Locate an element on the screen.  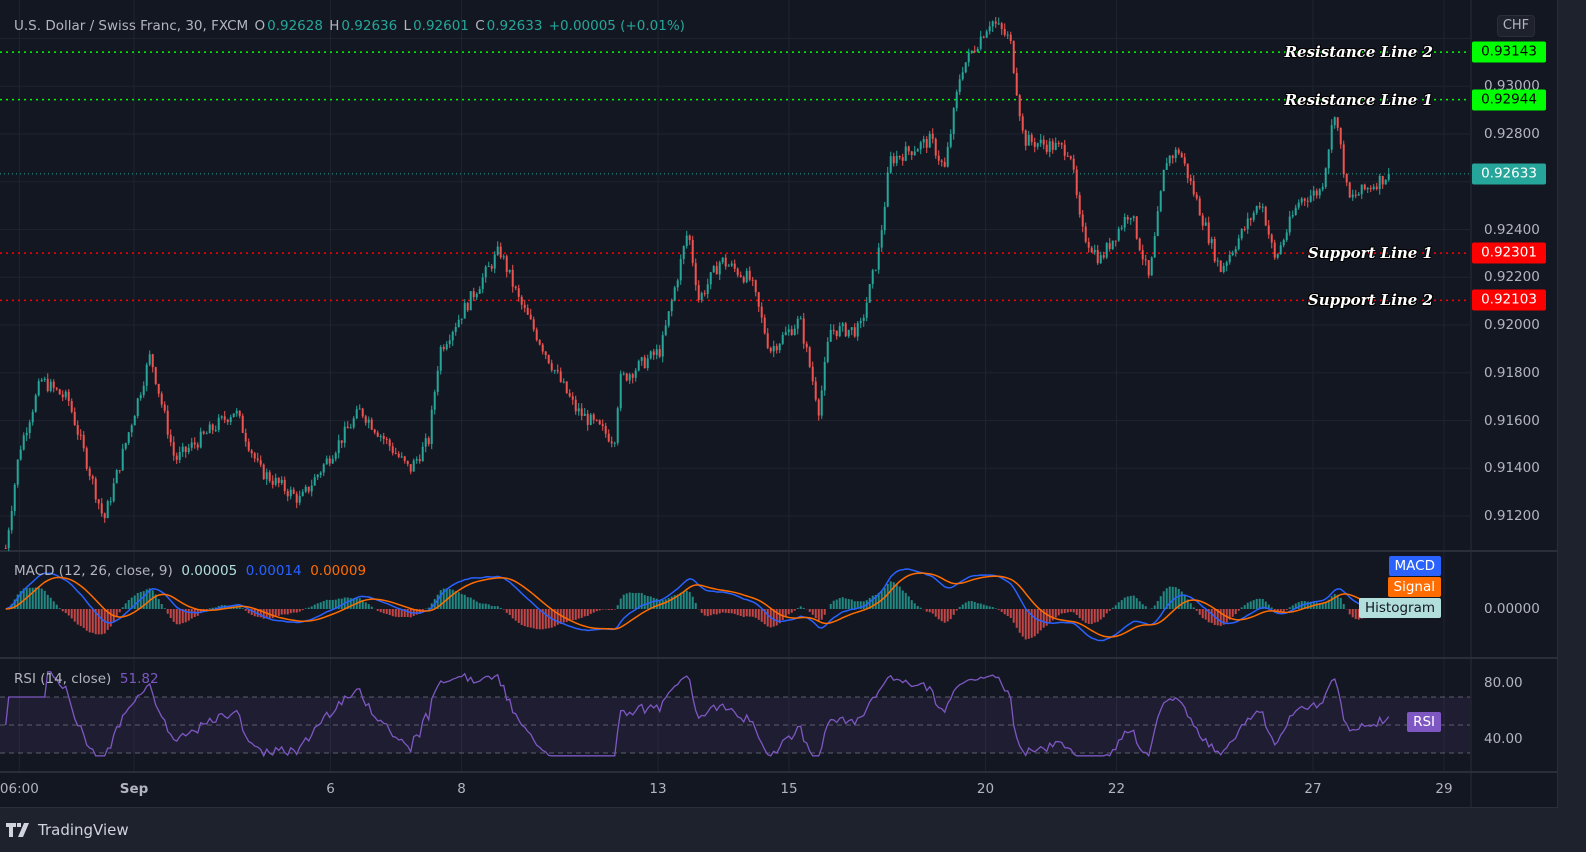
rsi-axis-tick: 80.00 is located at coordinates (1503, 683).